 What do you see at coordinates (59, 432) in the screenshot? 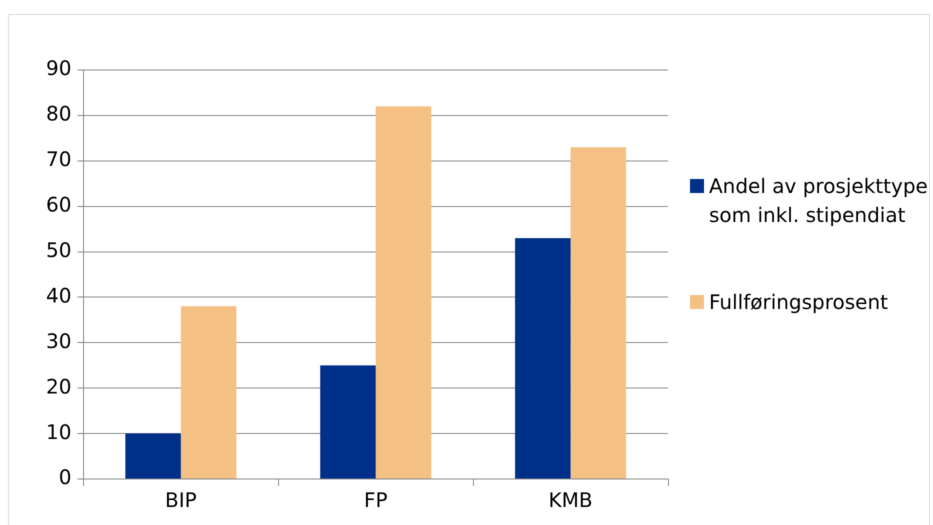
I see `y-tick-label: 10` at bounding box center [59, 432].